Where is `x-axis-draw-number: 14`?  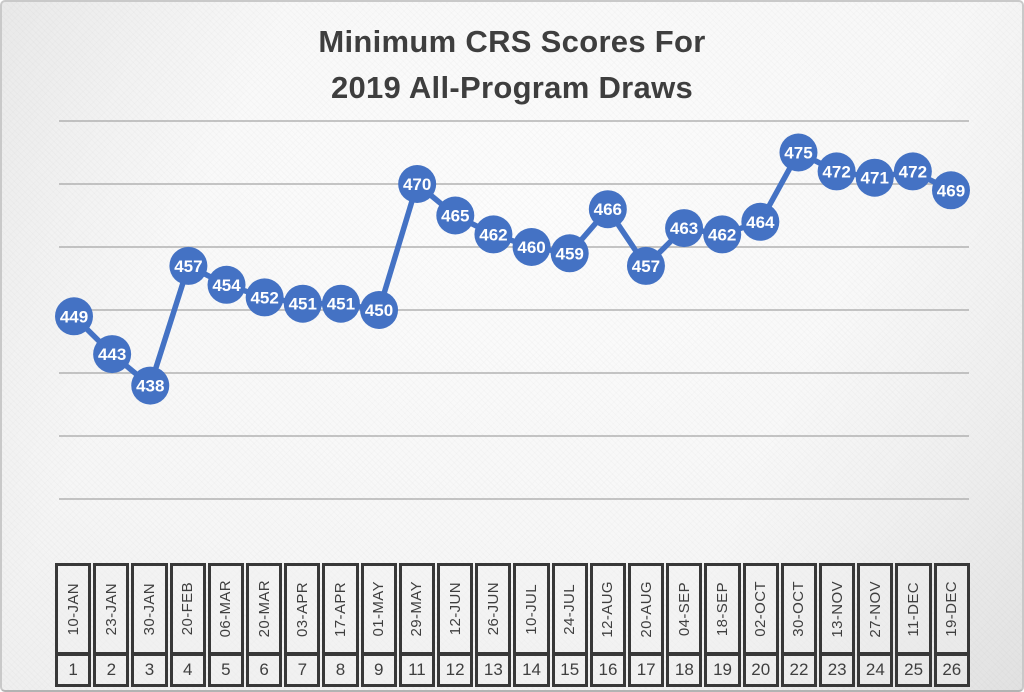
x-axis-draw-number: 14 is located at coordinates (531, 669).